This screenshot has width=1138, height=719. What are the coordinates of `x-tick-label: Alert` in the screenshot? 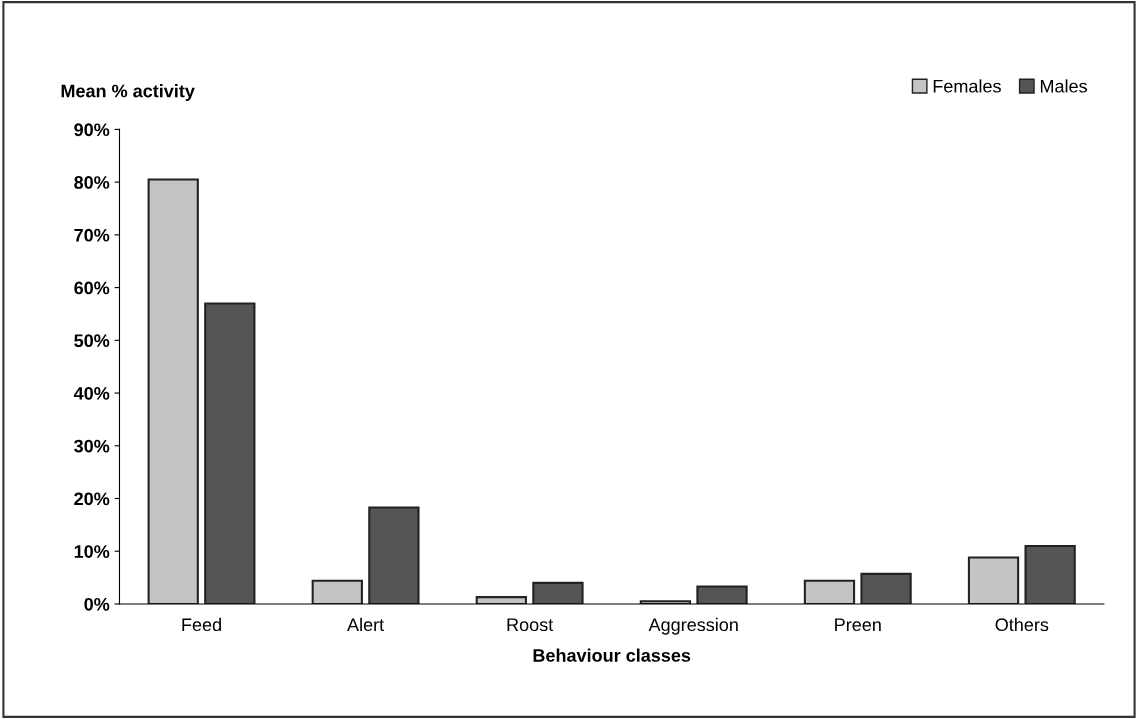 It's located at (366, 624).